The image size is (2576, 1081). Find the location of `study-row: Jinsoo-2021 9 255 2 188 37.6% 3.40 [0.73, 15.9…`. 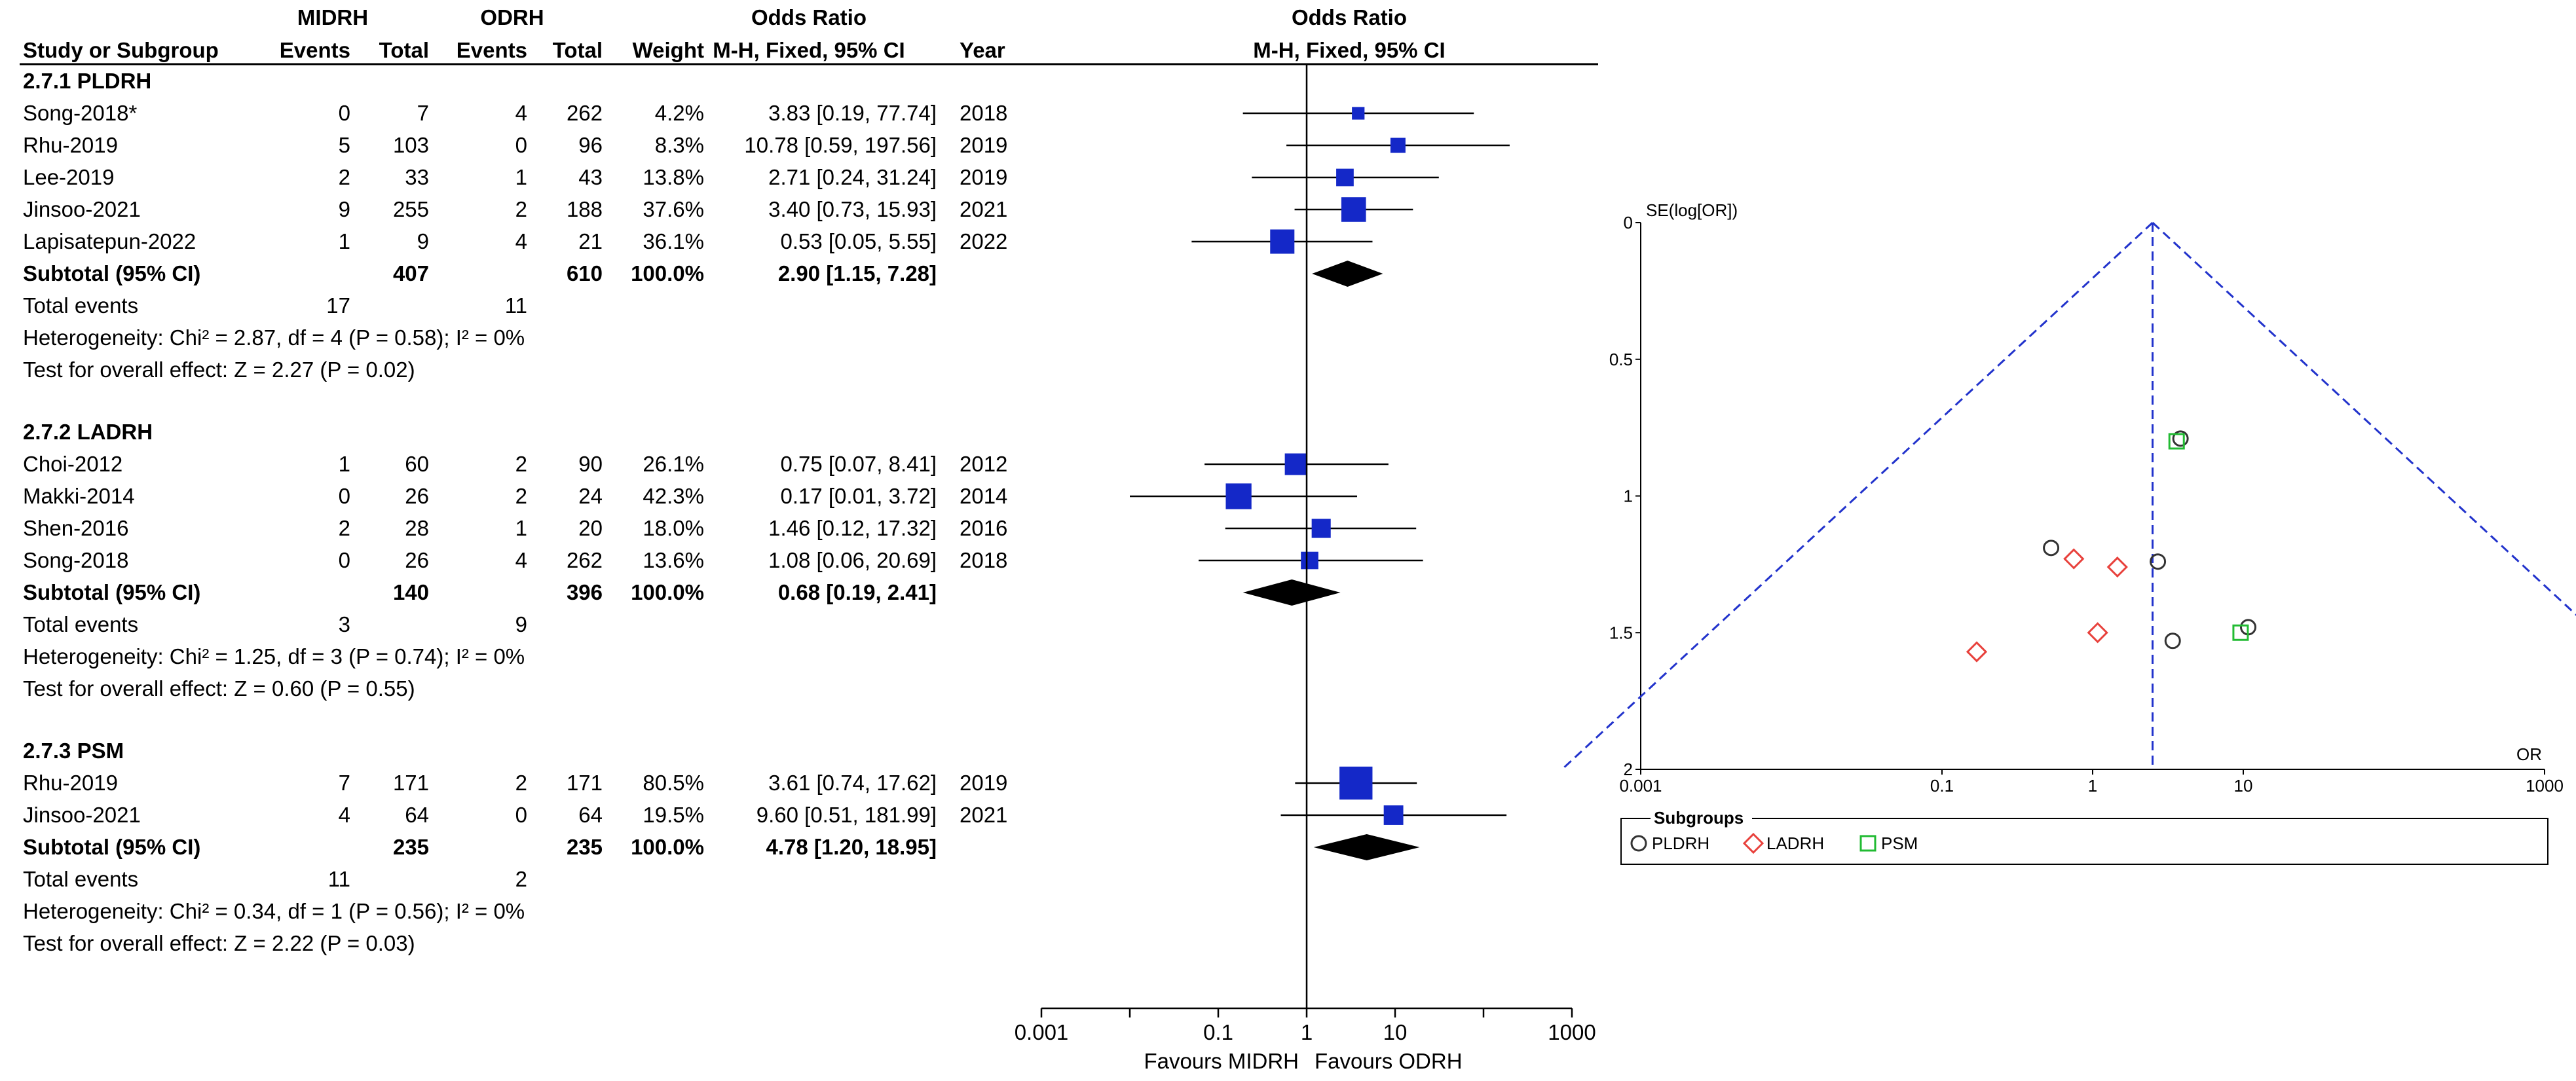

study-row: Jinsoo-2021 9 255 2 188 37.6% 3.40 [0.73, 15.9… is located at coordinates (515, 209).